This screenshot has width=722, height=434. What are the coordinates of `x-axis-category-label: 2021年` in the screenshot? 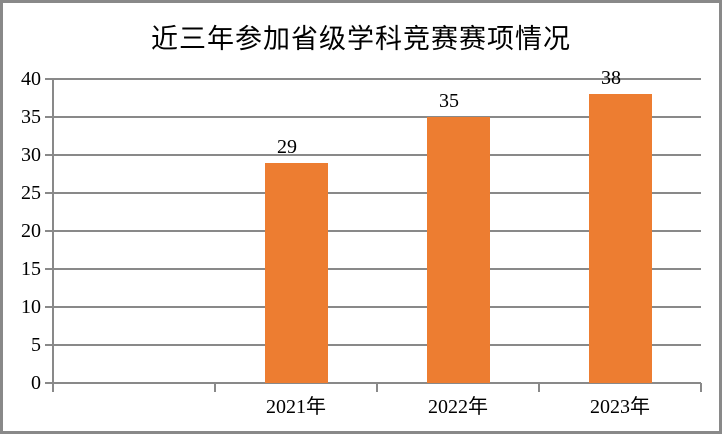 It's located at (296, 407).